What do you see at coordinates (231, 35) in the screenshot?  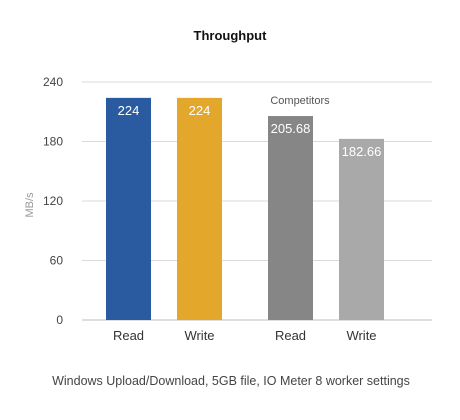 I see `chart-title: Throughput` at bounding box center [231, 35].